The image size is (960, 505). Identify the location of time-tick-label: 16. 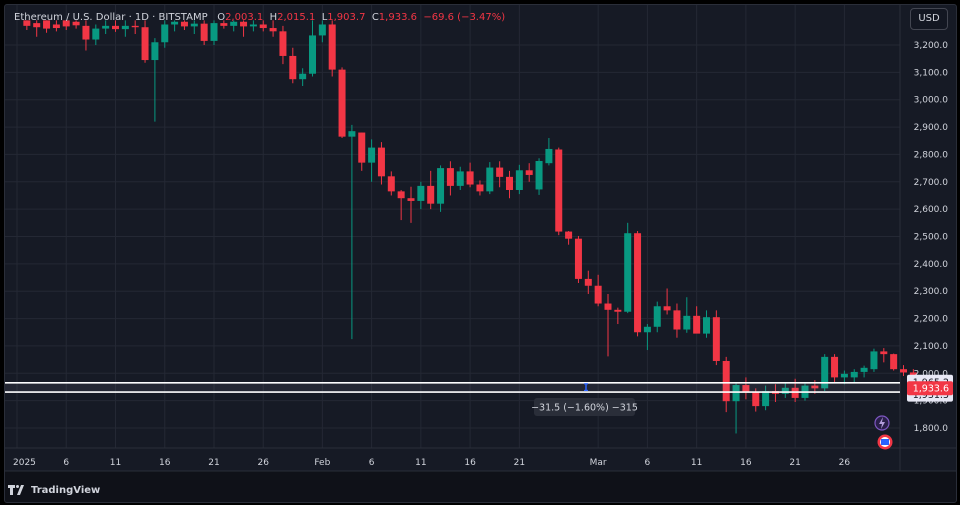
(470, 463).